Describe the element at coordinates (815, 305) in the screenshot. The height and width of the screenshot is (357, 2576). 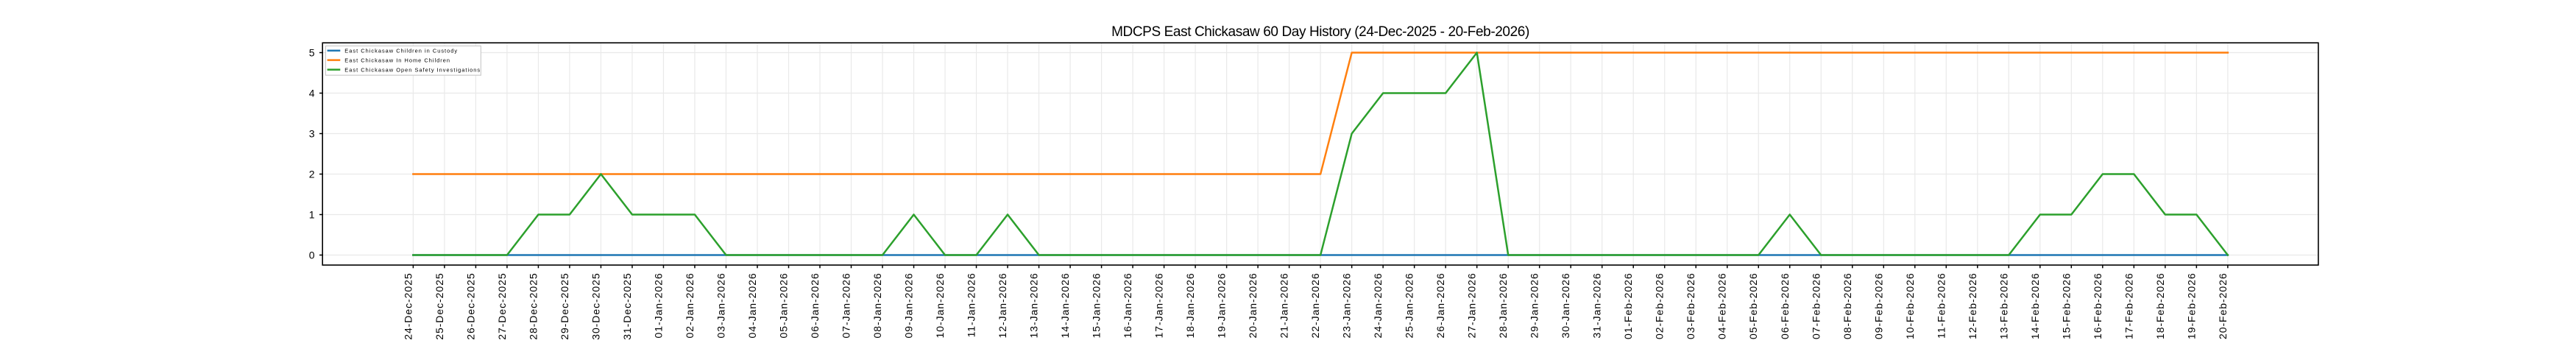
I see `svg-text: 06-Jan-2026` at that location.